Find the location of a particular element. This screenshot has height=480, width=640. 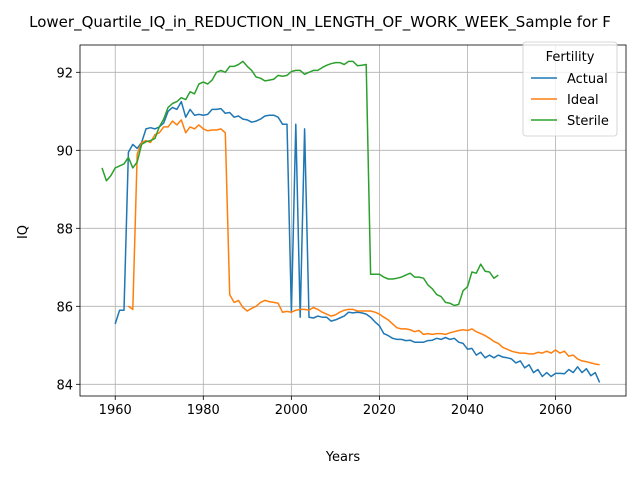

y-axis-ticks: 84 86 88 90 92 is located at coordinates (68, 229).